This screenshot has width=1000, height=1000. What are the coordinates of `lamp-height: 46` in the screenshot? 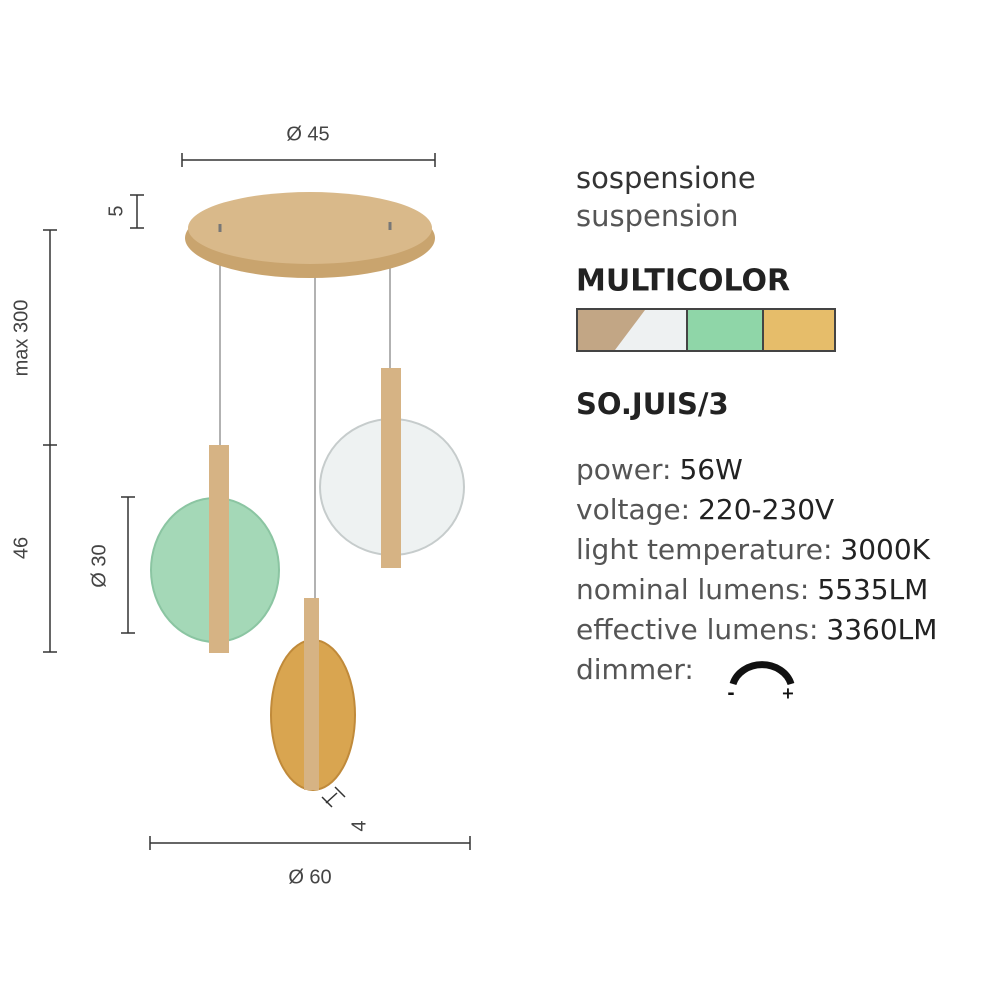 It's located at (21, 548).